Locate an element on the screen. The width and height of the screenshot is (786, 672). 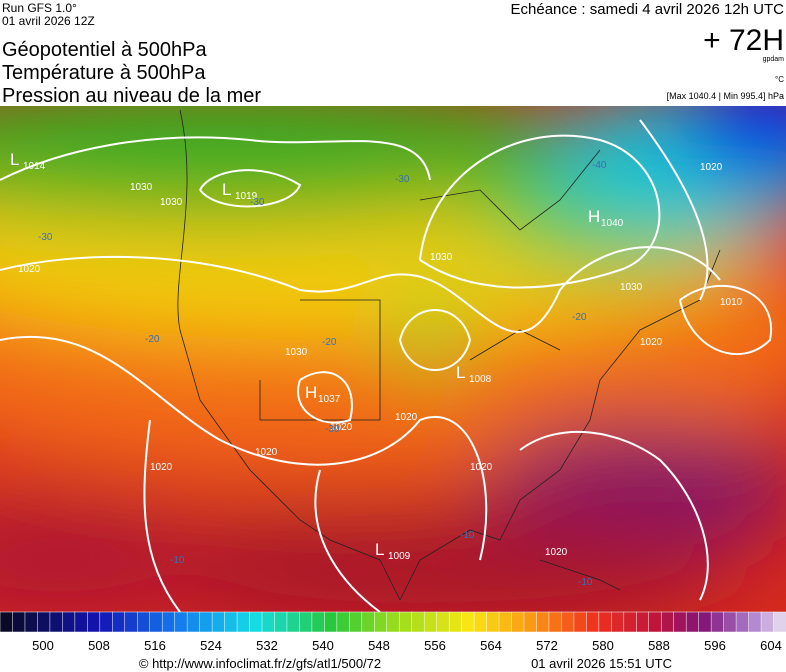
pressure-range: [Max 1040.4 | Min 995.4] hPa is located at coordinates (725, 96).